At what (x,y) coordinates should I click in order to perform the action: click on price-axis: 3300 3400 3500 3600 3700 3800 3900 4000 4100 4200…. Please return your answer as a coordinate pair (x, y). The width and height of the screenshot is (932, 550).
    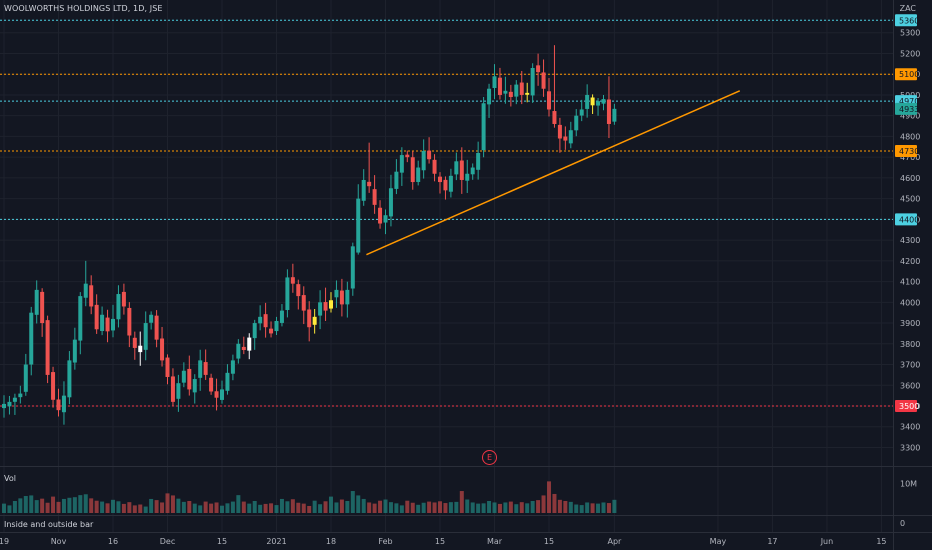
    Looking at the image, I should click on (907, 233).